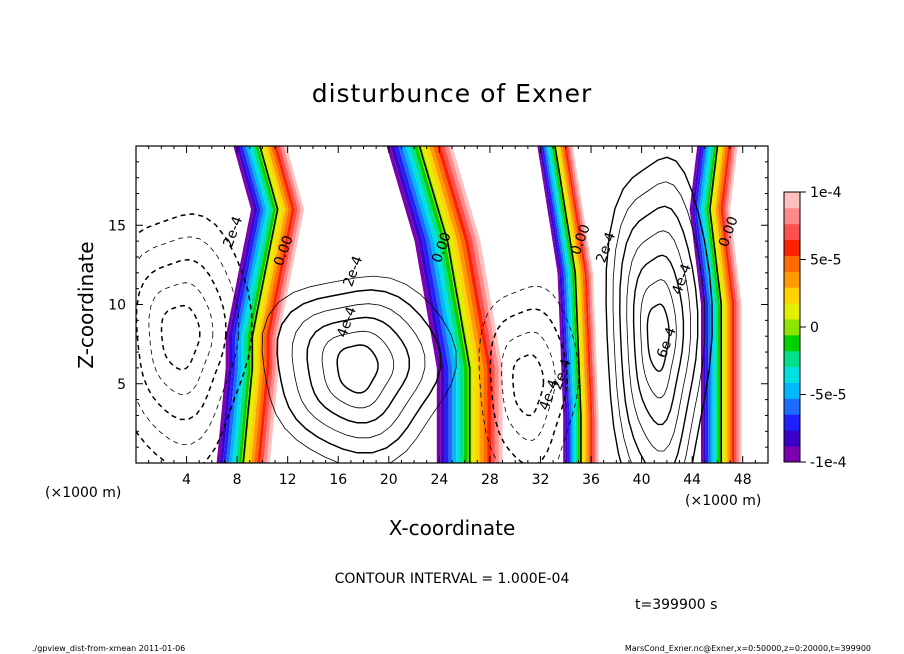  What do you see at coordinates (117, 306) in the screenshot?
I see `y-tick-label-1: 10` at bounding box center [117, 306].